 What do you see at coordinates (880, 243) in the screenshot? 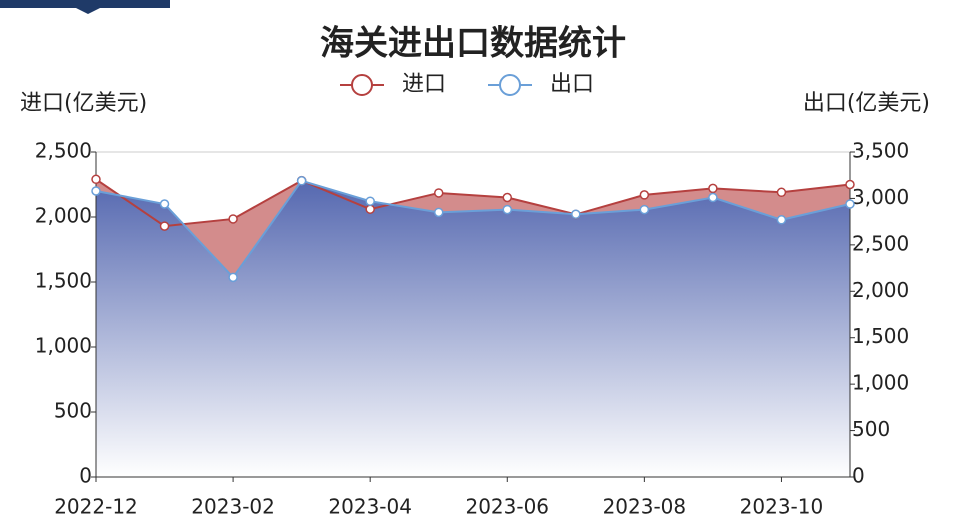
I see `y2-tick-label: 2,500` at bounding box center [880, 243].